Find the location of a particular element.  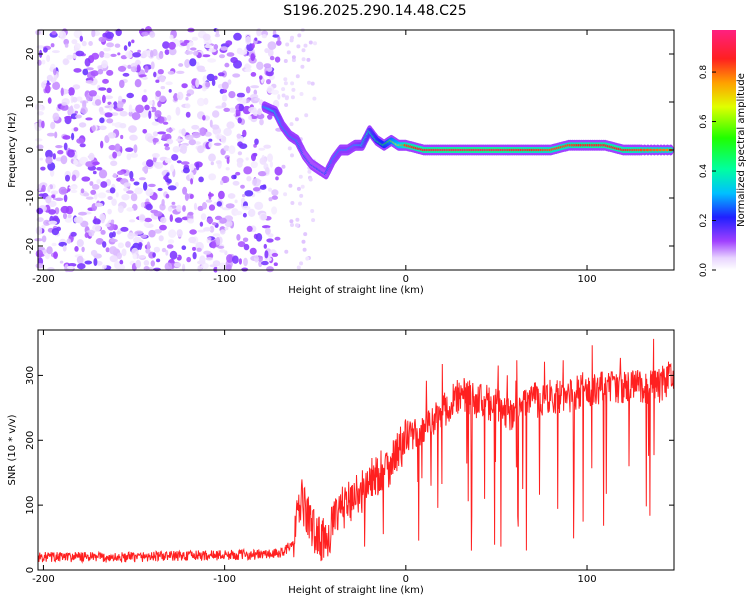

colorbar-tick-label: 0.8 is located at coordinates (704, 72).